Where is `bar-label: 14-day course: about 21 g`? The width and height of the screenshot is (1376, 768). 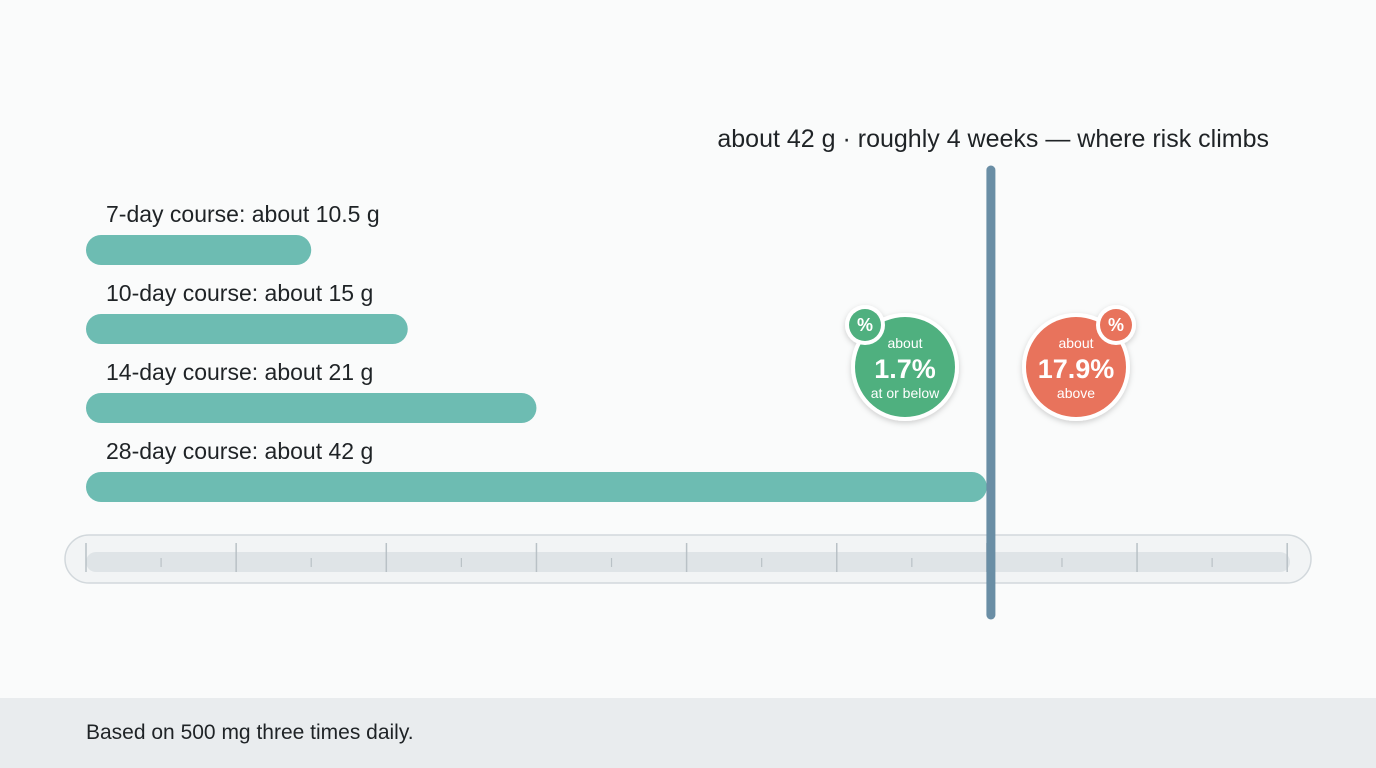 bar-label: 14-day course: about 21 g is located at coordinates (239, 372).